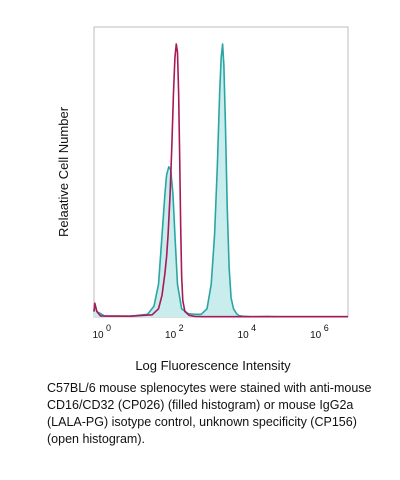 The width and height of the screenshot is (400, 480). I want to click on x-tick-exponent-3: 6, so click(326, 328).